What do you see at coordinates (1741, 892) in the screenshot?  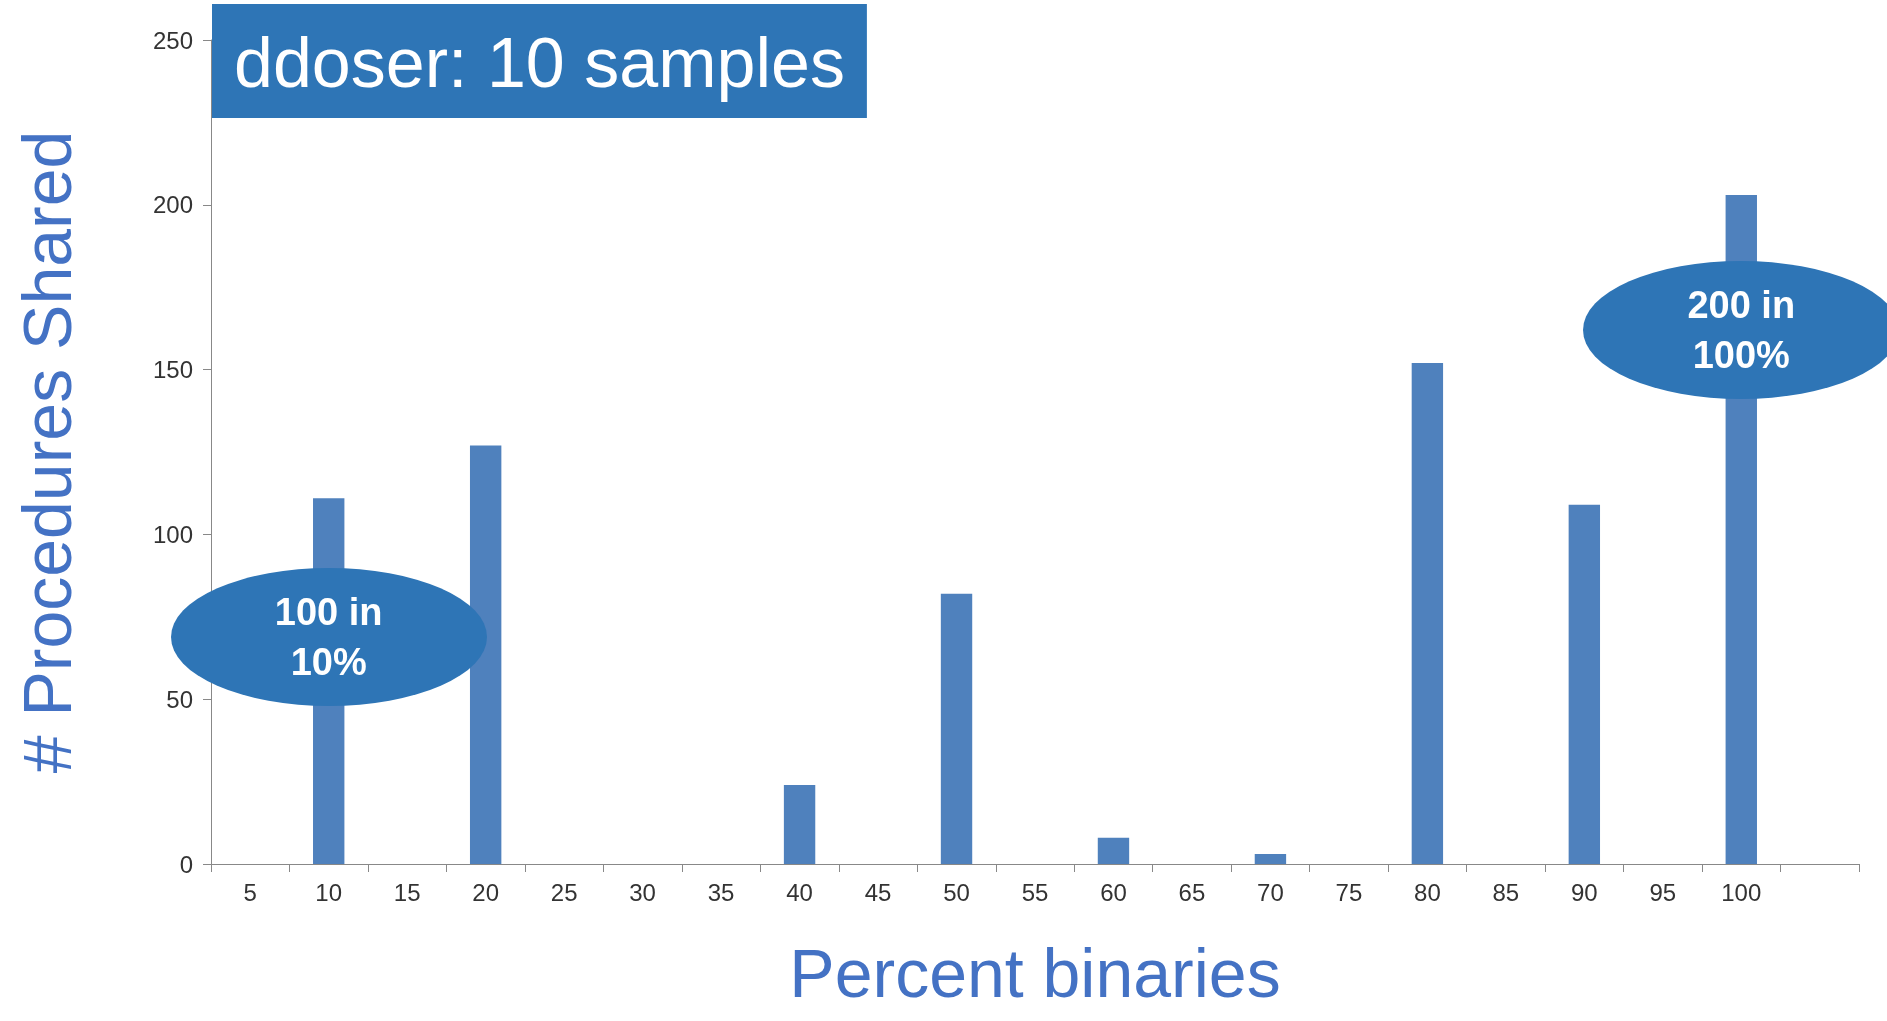 I see `x-tick-label: 100` at bounding box center [1741, 892].